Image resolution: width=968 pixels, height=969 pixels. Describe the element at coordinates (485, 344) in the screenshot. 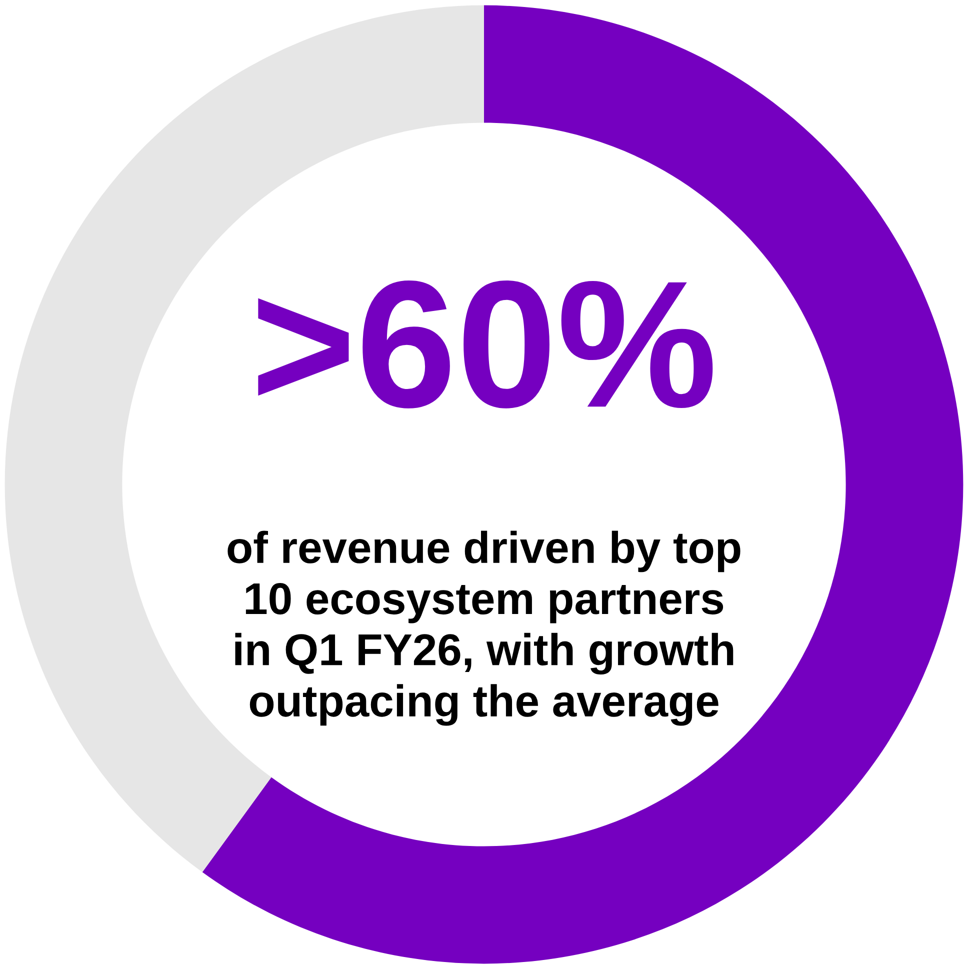

I see `text: >60%` at that location.